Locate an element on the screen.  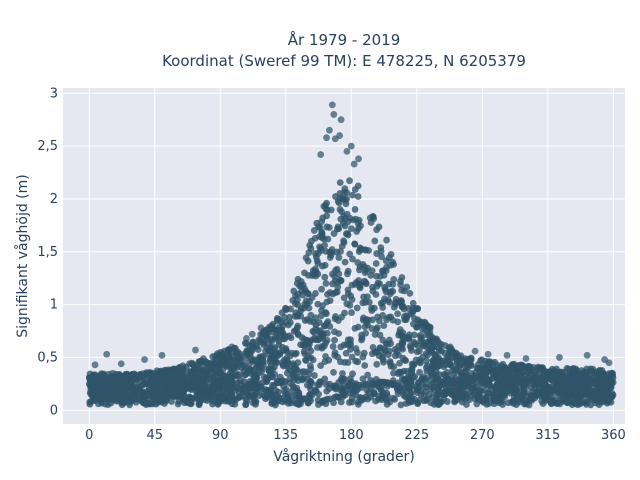
y-tick-label: 1,5 is located at coordinates (47, 252).